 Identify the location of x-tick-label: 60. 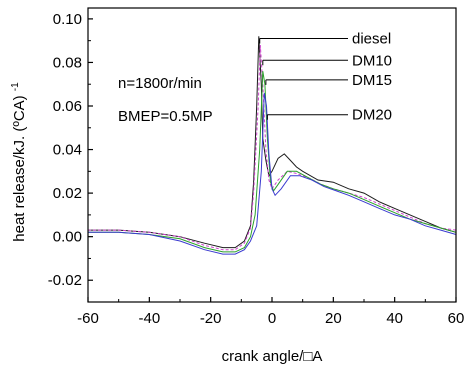
(456, 318).